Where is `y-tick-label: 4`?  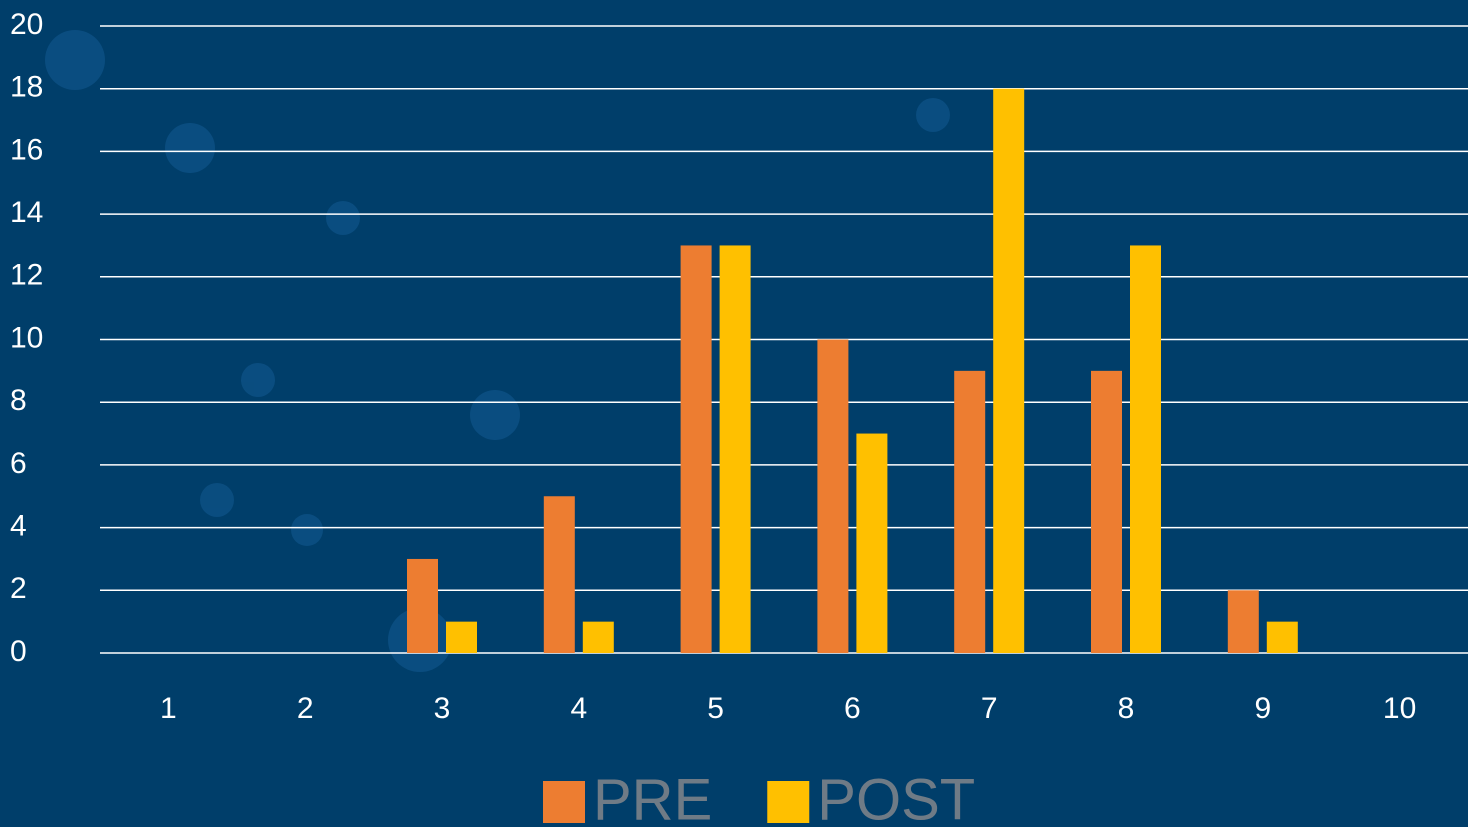
y-tick-label: 4 is located at coordinates (18, 526).